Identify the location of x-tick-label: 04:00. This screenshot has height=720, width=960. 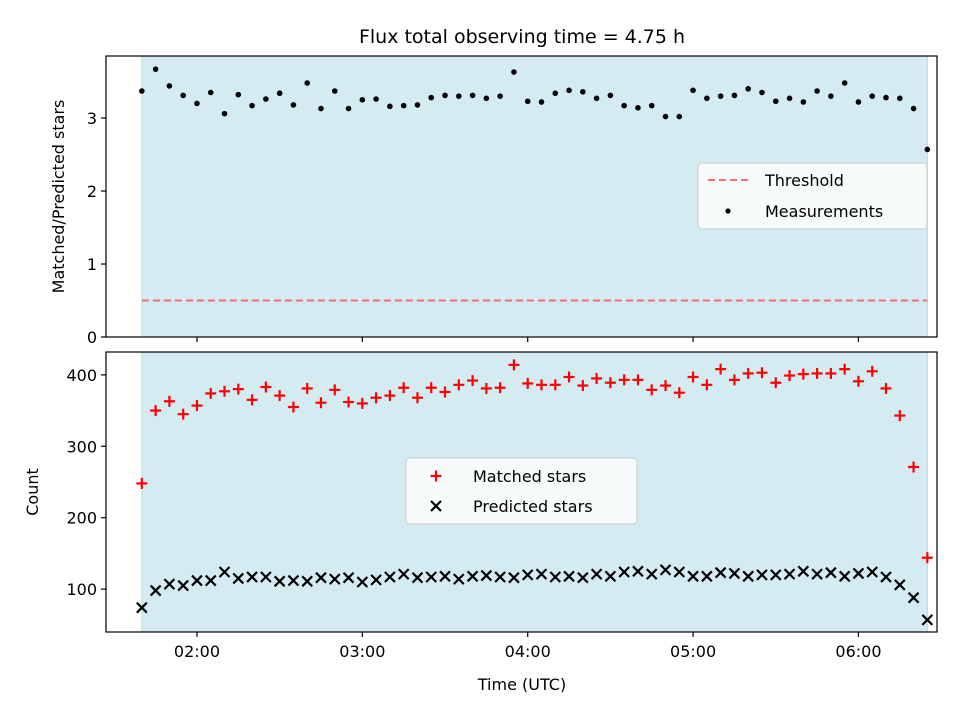
(528, 651).